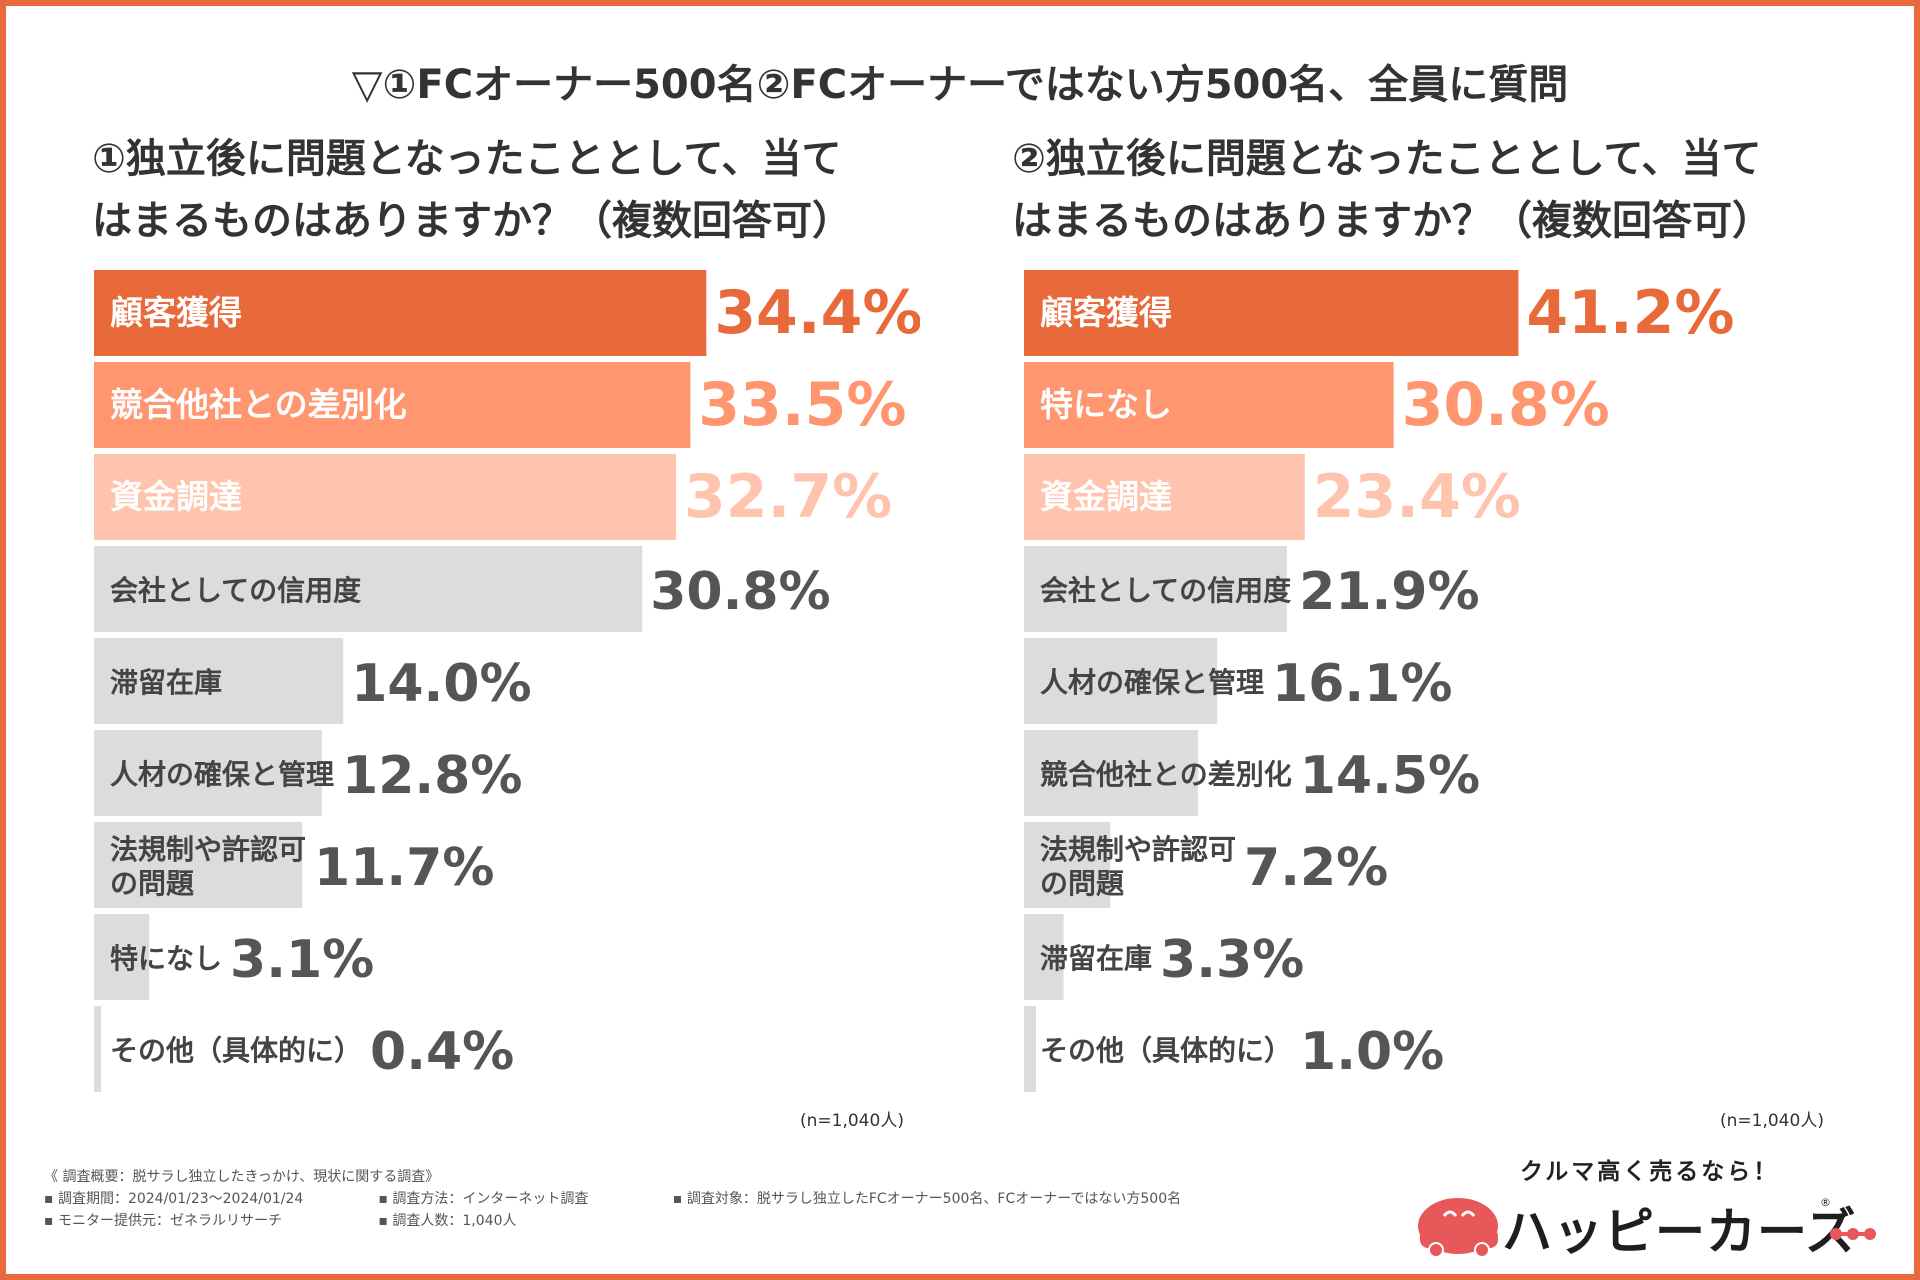 This screenshot has height=1280, width=1920. Describe the element at coordinates (960, 85) in the screenshot. I see `main-title: ▽①FCオーナー500名②FCオーナーではない方500名、全員に質問` at that location.